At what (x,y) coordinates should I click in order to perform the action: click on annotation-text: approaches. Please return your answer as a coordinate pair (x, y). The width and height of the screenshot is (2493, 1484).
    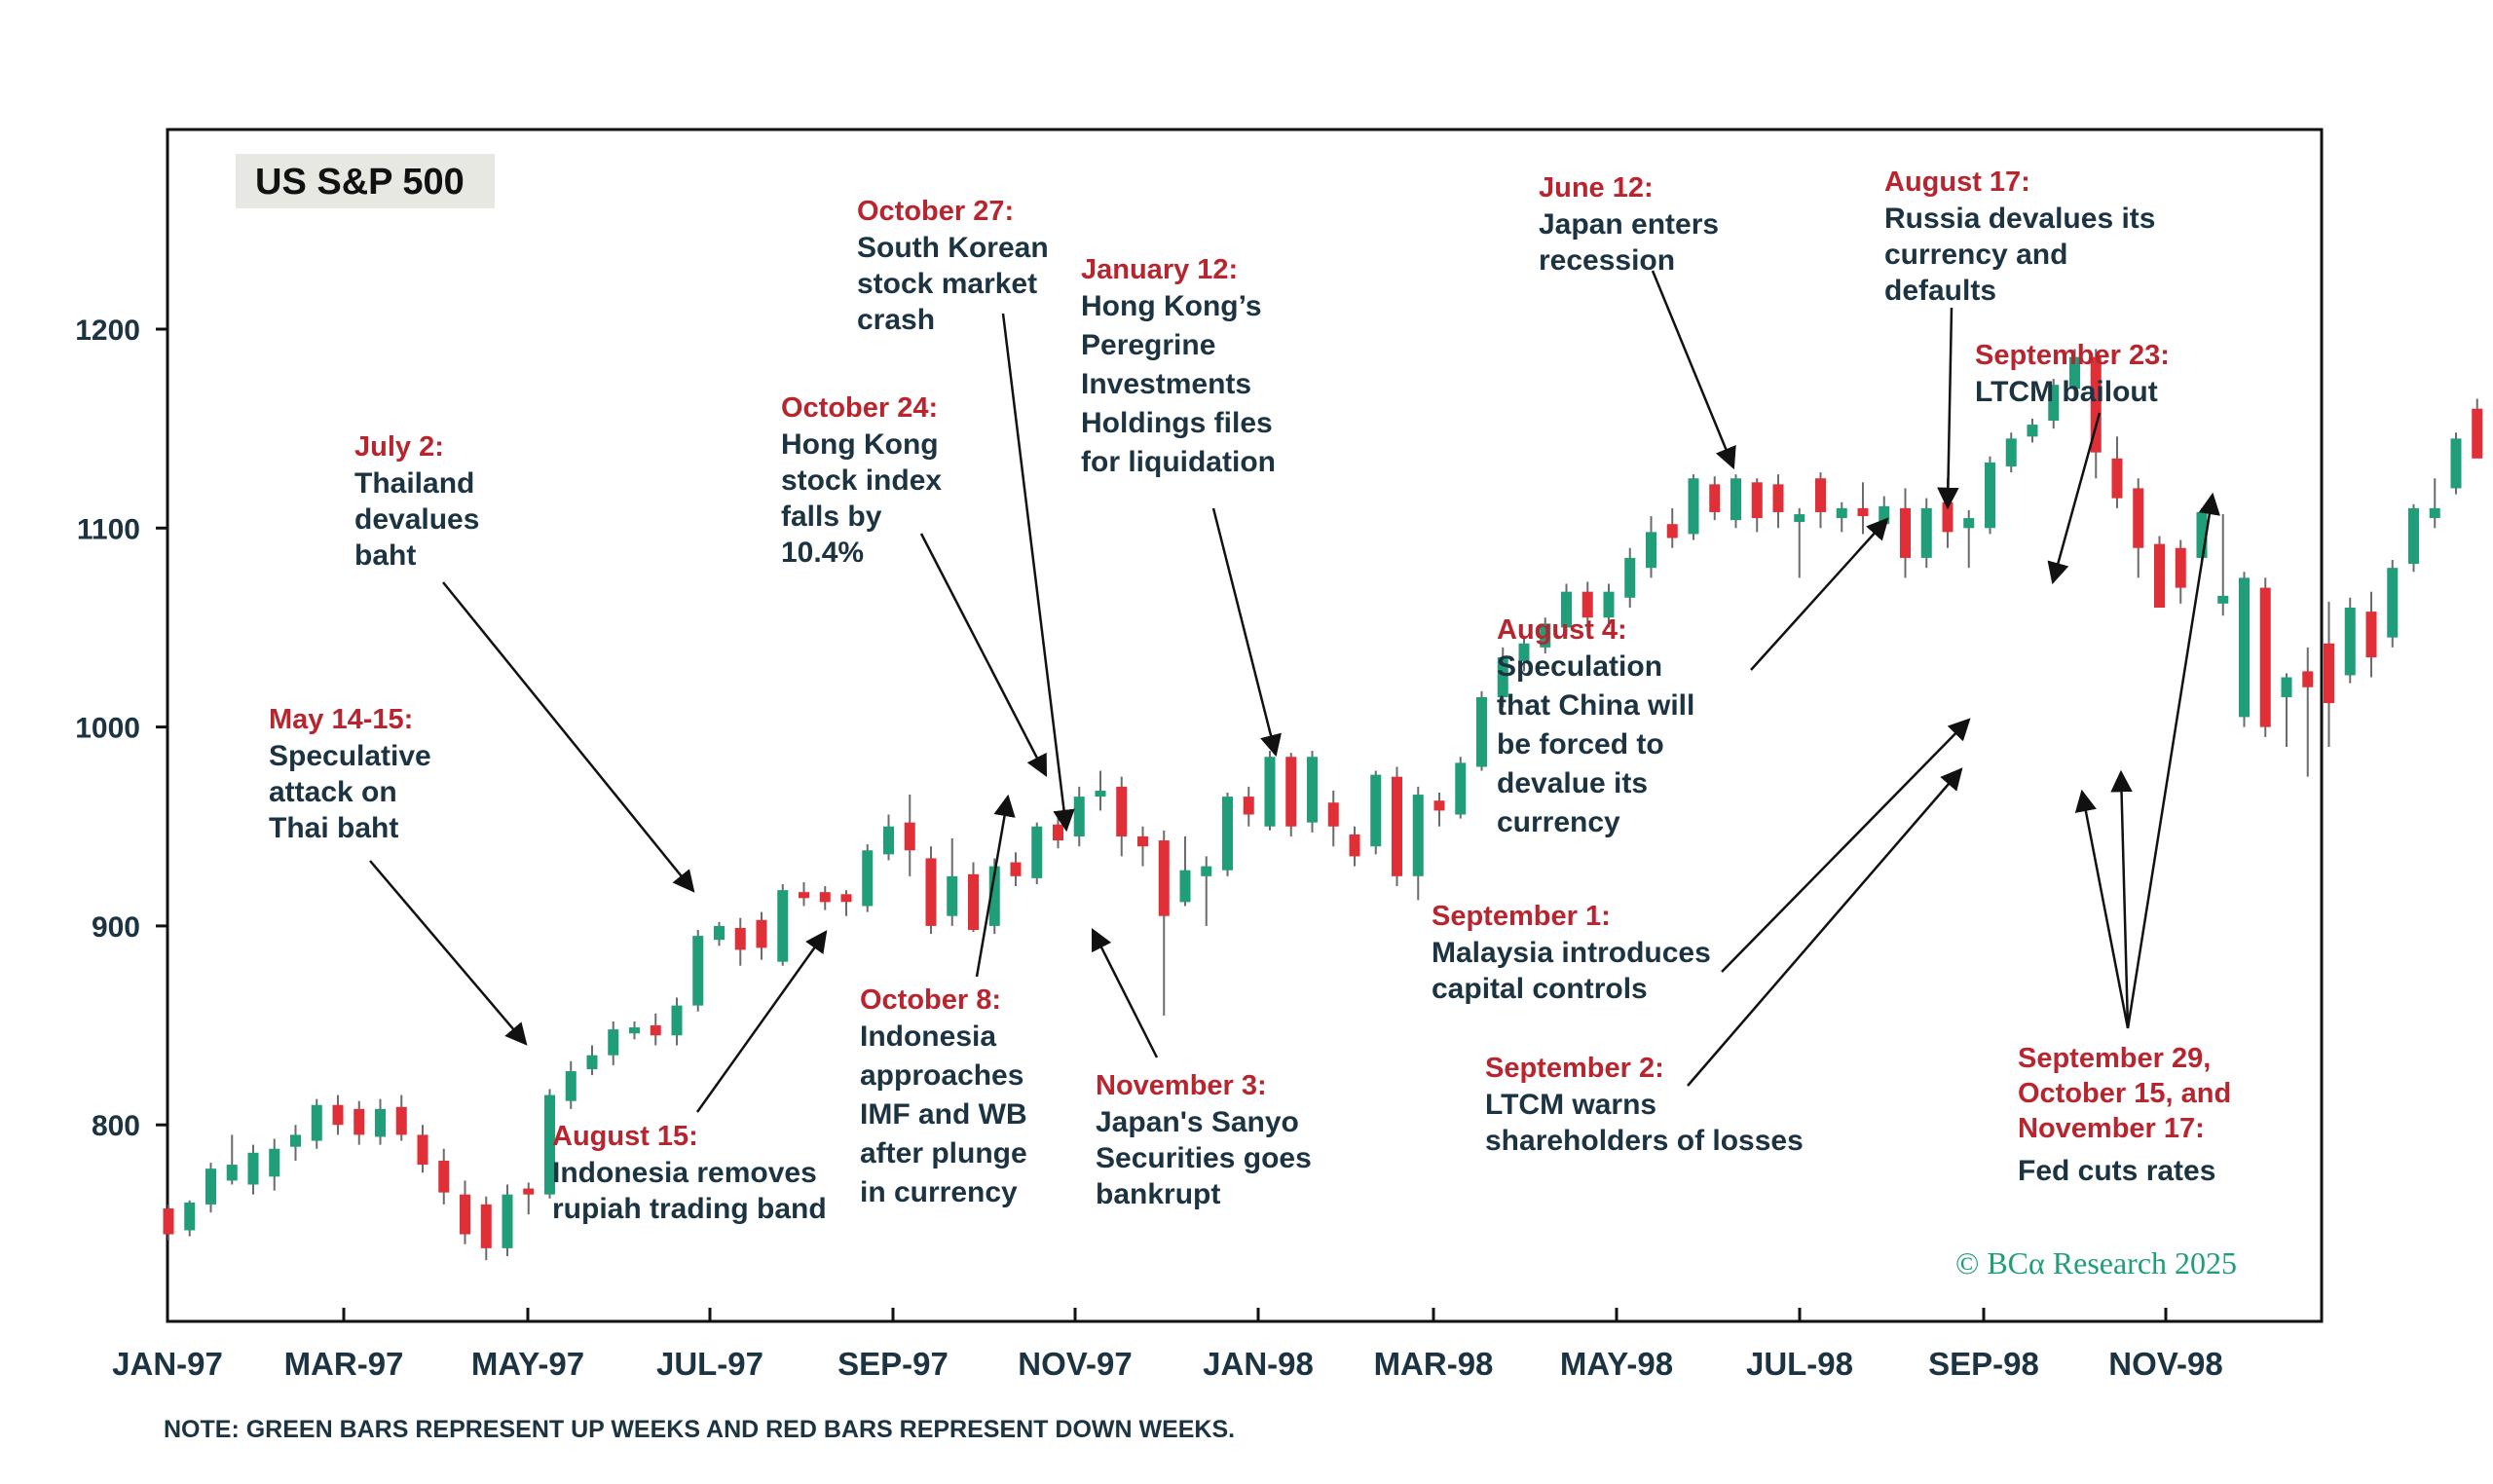
    Looking at the image, I should click on (942, 1075).